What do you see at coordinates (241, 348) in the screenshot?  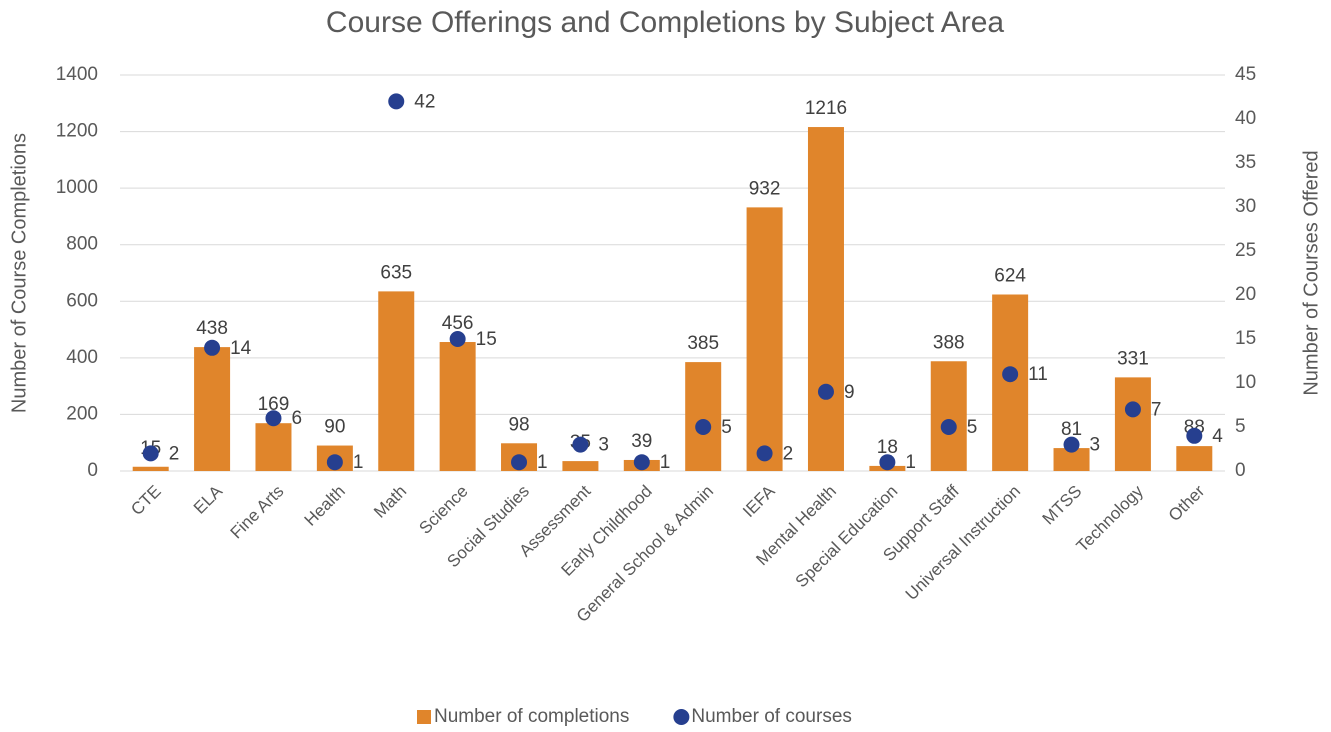 I see `dot-value-label: 14` at bounding box center [241, 348].